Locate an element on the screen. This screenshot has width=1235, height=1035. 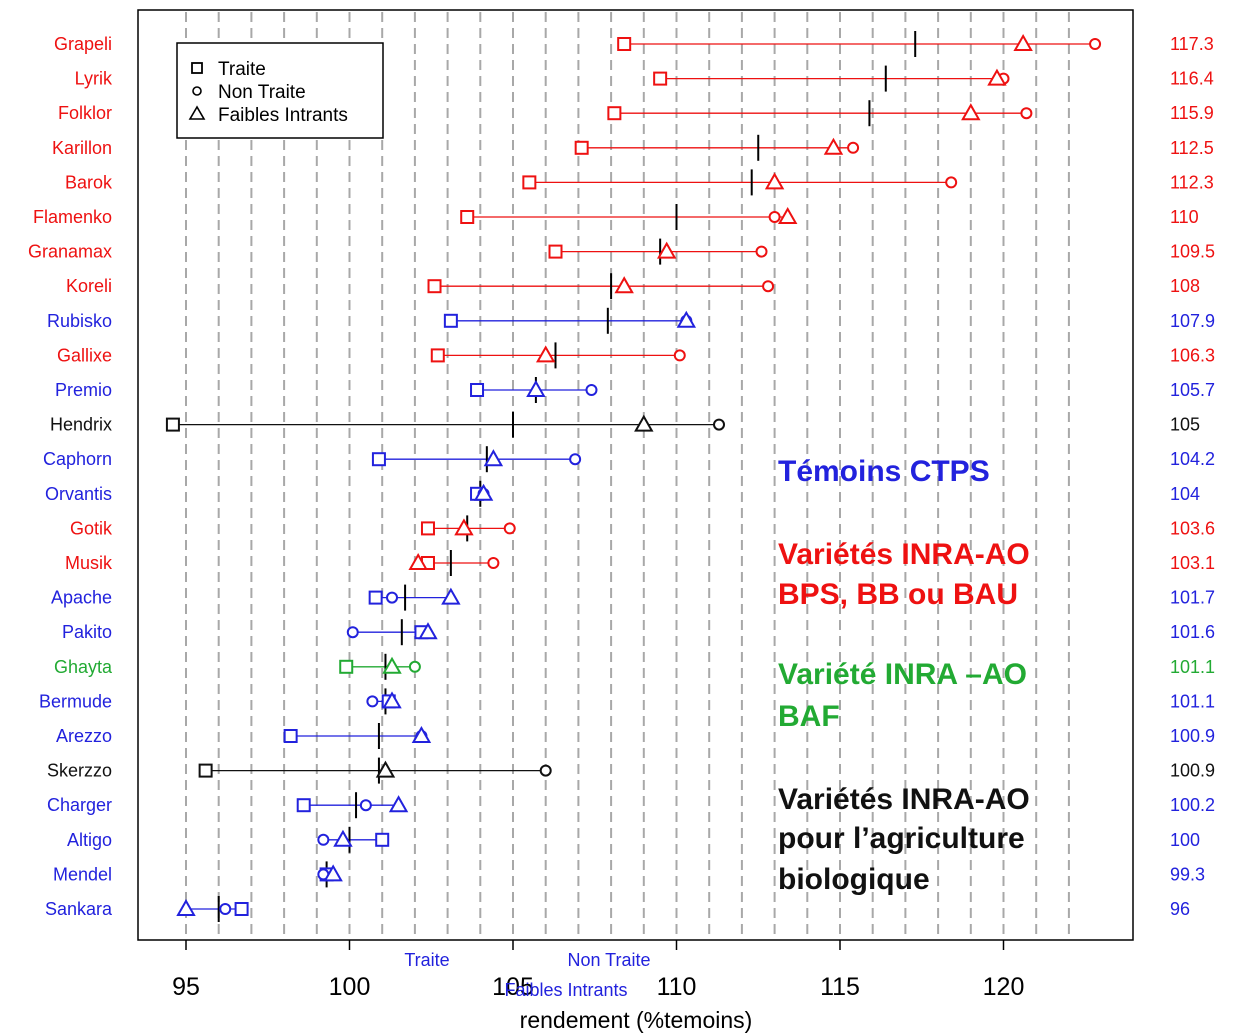
variety-row: Grapeli 117.3 is located at coordinates (634, 44).